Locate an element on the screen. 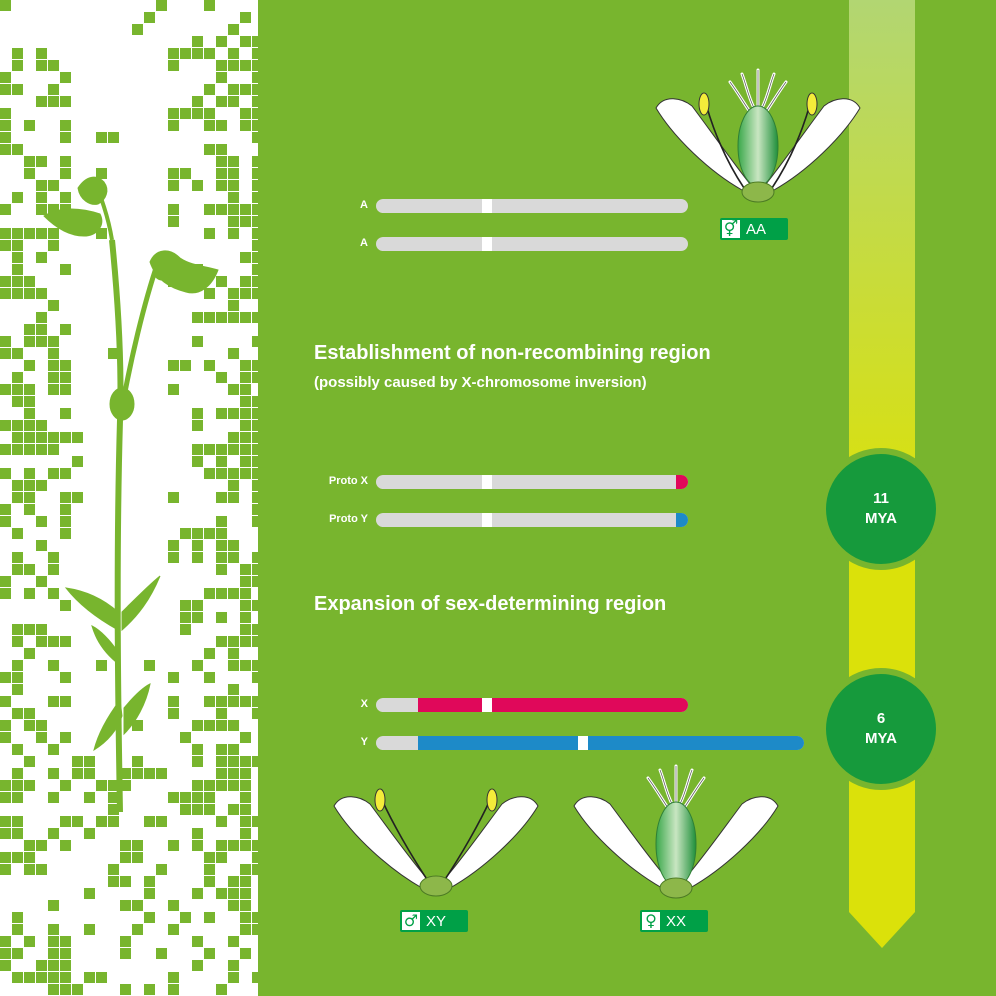 This screenshot has height=996, width=996. proto-x-nonrecombining-region is located at coordinates (682, 482).